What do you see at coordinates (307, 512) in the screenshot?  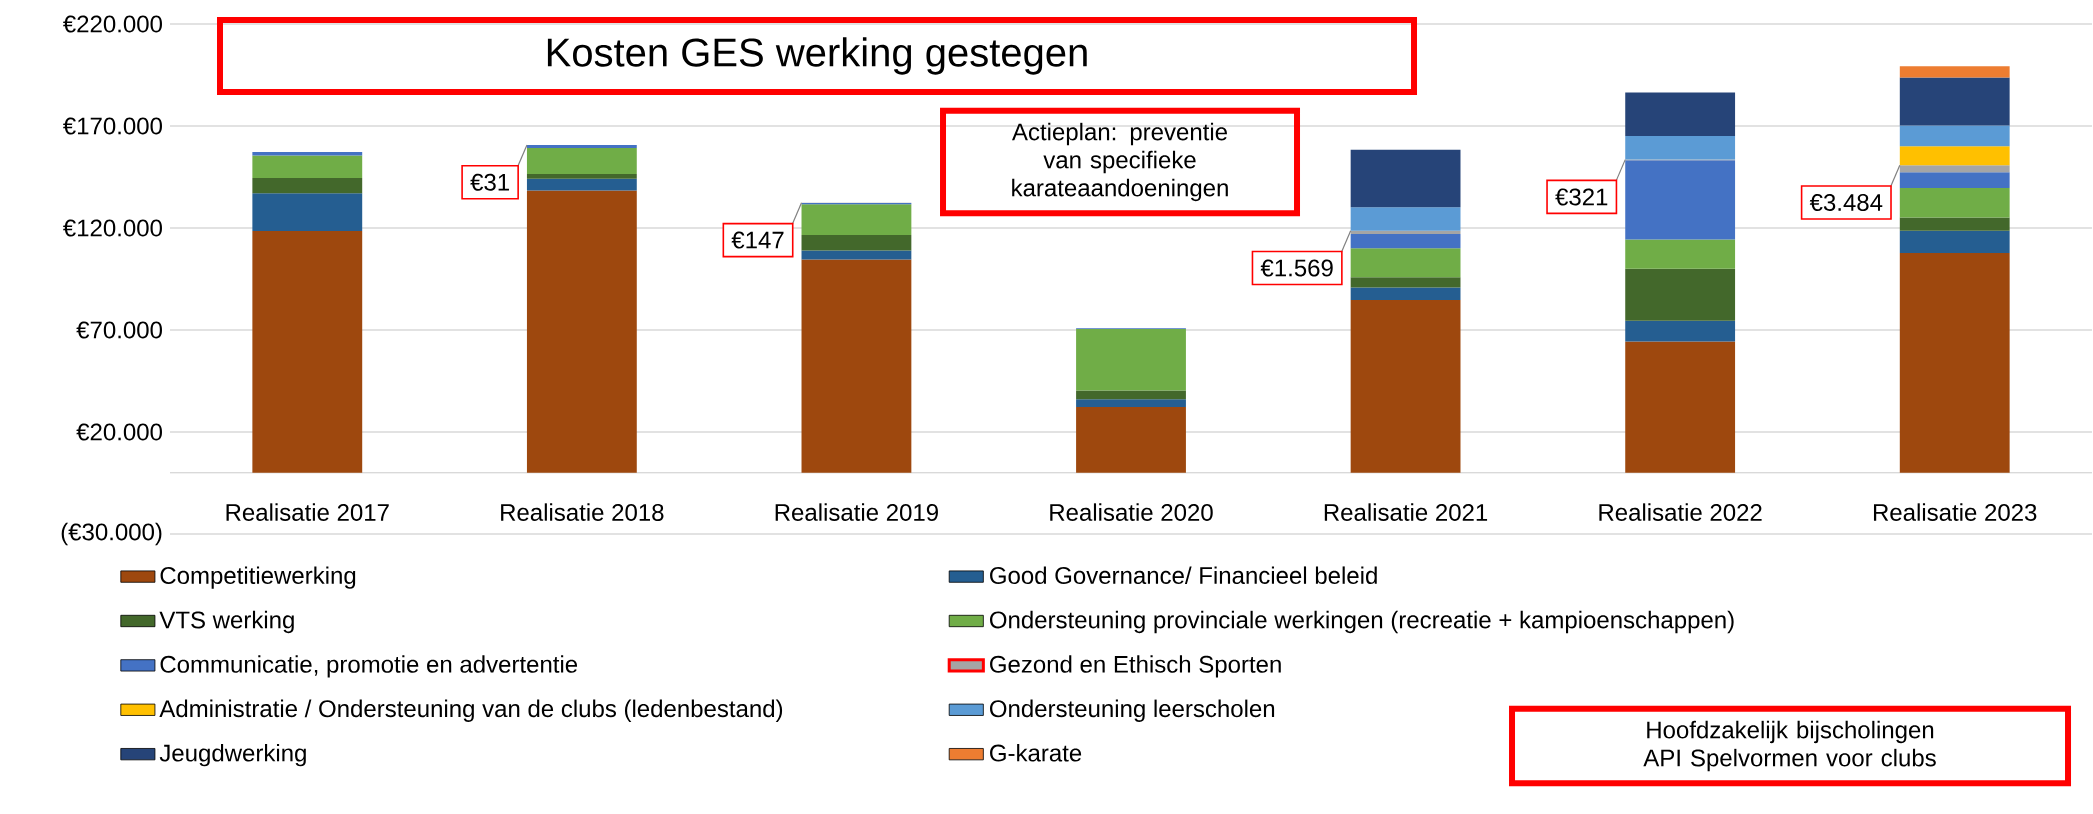 I see `x-tick-label: Realisatie 2017` at bounding box center [307, 512].